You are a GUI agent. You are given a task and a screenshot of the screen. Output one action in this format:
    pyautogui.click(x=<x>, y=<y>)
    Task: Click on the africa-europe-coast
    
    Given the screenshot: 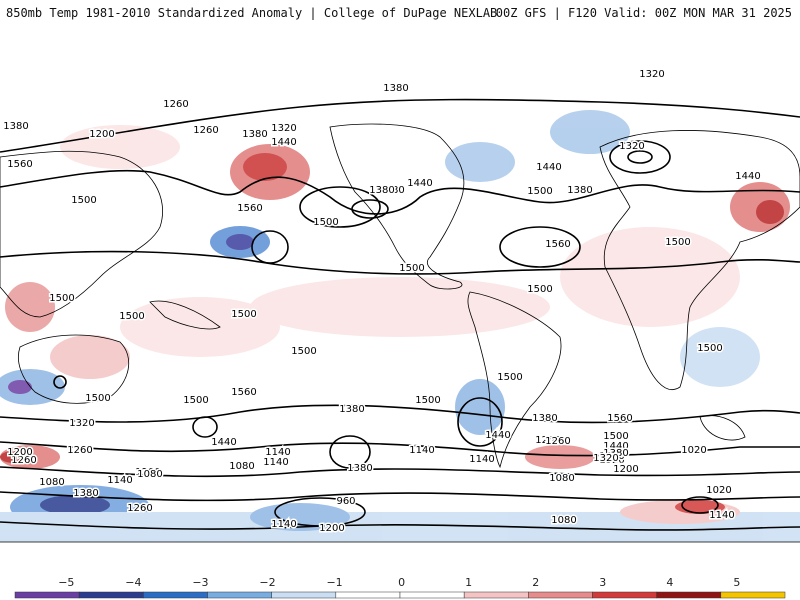 What is the action you would take?
    pyautogui.click(x=699, y=260)
    